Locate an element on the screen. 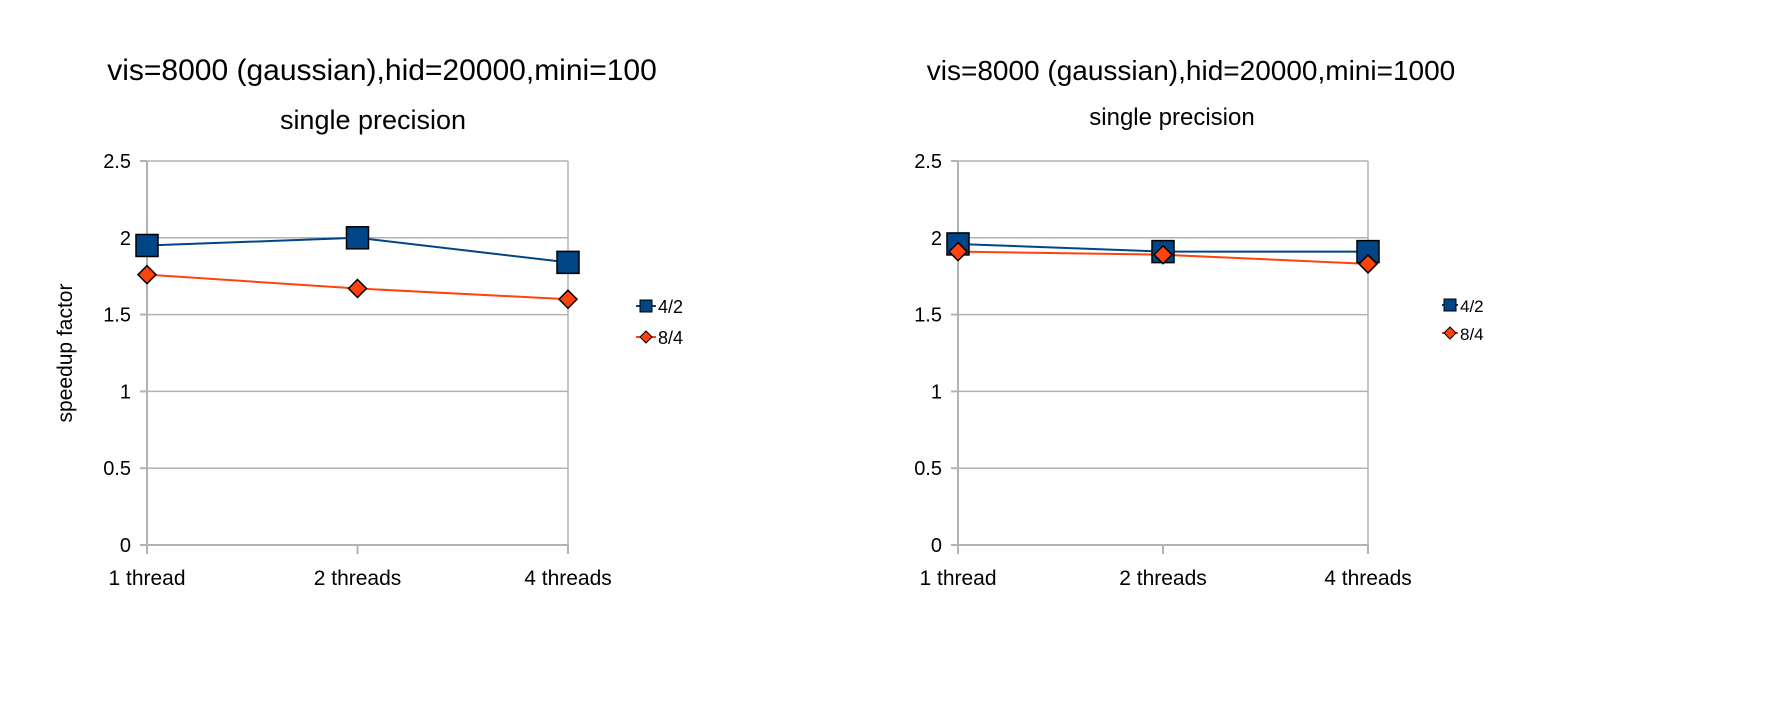 The height and width of the screenshot is (724, 1780). chart-title: vis=8000 (gaussian),hid=20000,mini=100 is located at coordinates (382, 70).